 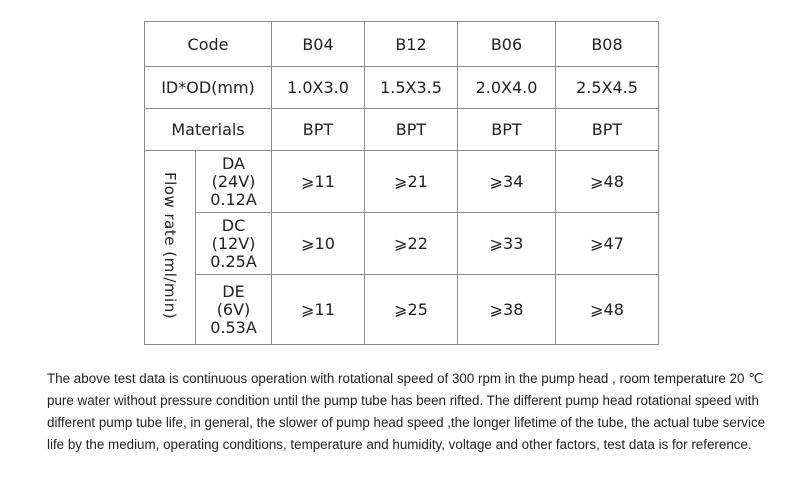 What do you see at coordinates (318, 44) in the screenshot?
I see `code-cell: B04` at bounding box center [318, 44].